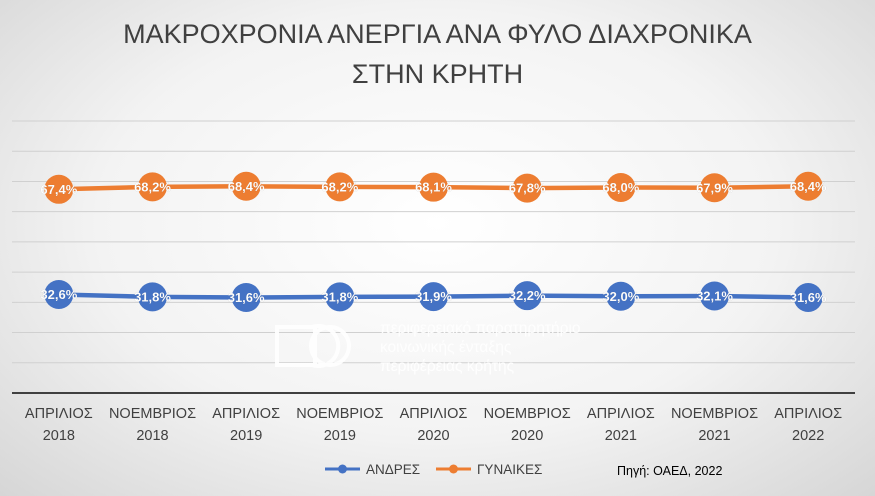 This screenshot has width=875, height=496. Describe the element at coordinates (808, 425) in the screenshot. I see `x-tick-label: ΑΠΡΙΛΙΟΣ 2022` at that location.